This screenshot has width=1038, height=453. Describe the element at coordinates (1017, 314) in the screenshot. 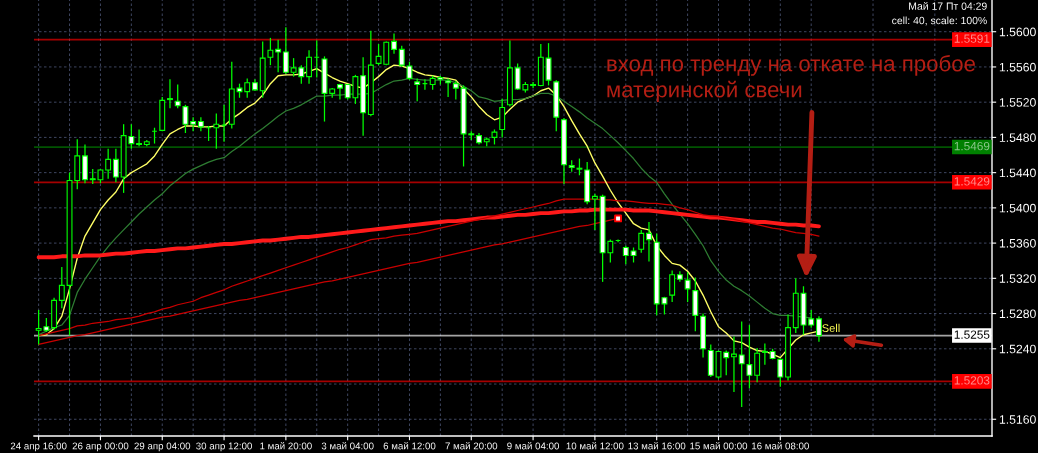

I see `y-tick-label: 1.5280` at that location.